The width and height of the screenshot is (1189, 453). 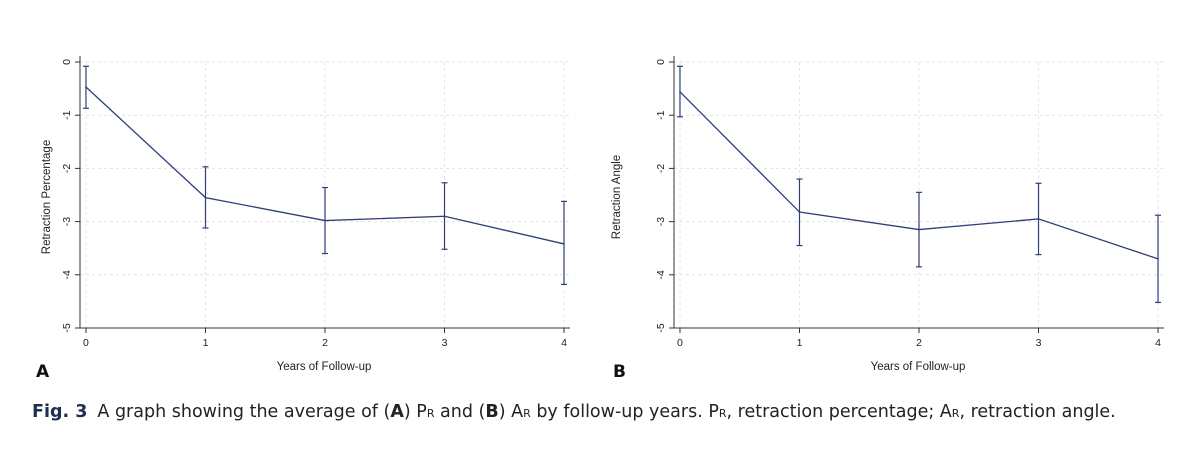 I want to click on caption-panel-b: B, so click(x=492, y=412).